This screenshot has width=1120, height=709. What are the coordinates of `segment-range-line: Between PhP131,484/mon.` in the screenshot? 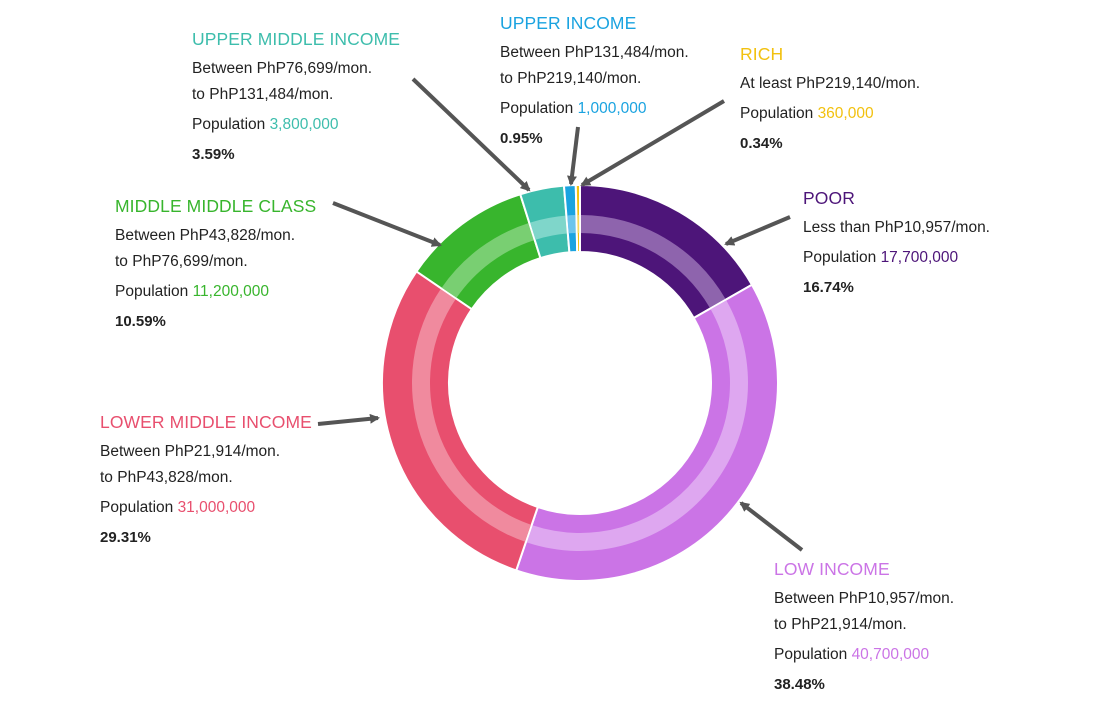 It's located at (594, 52).